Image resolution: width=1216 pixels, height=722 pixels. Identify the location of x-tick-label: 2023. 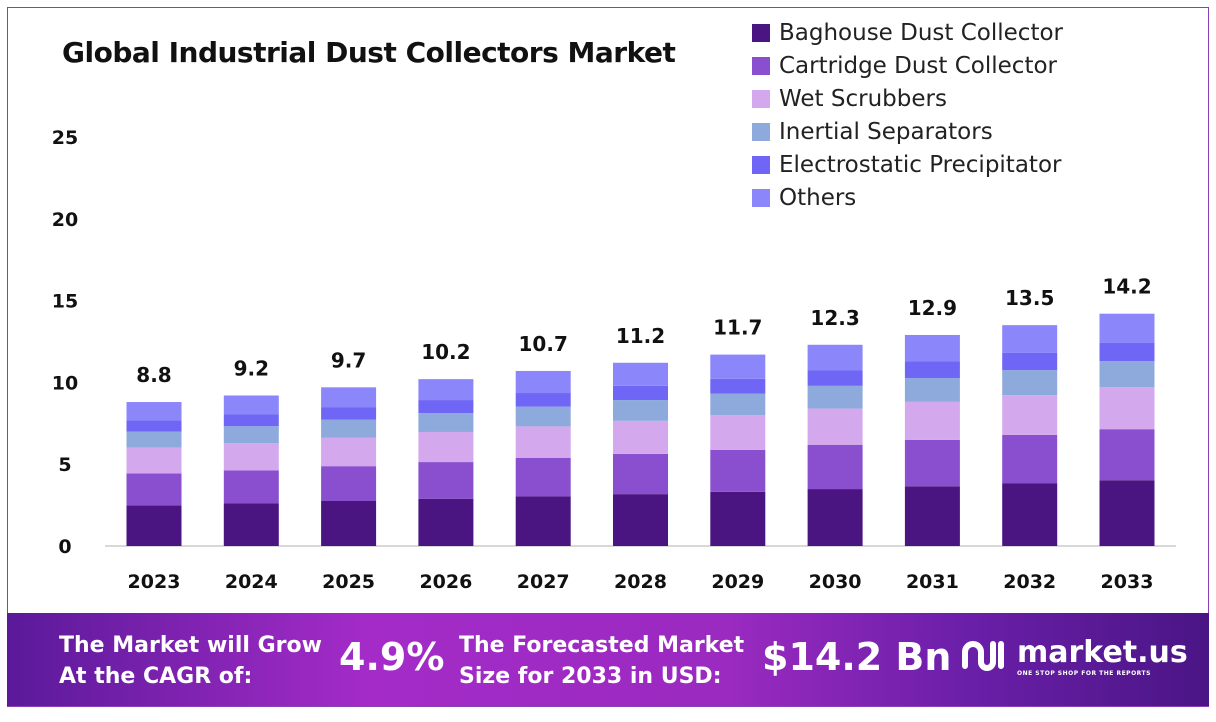
(154, 582).